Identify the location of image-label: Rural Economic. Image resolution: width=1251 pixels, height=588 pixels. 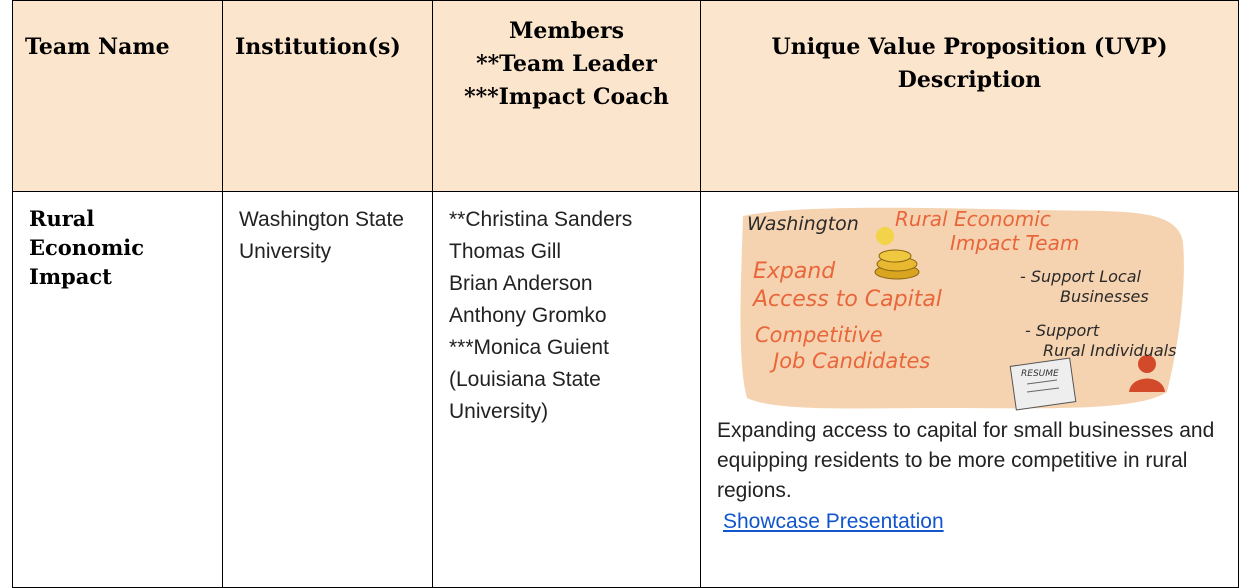
(973, 219).